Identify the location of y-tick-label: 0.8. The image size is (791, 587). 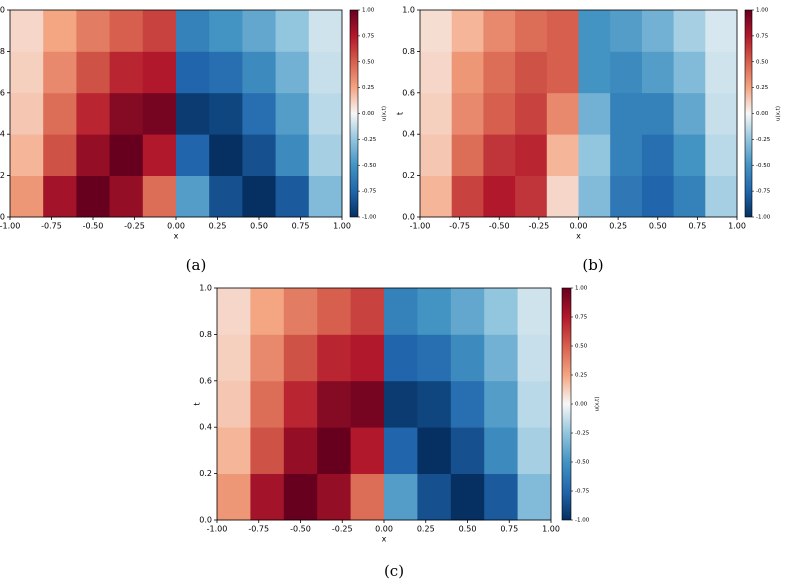
(408, 51).